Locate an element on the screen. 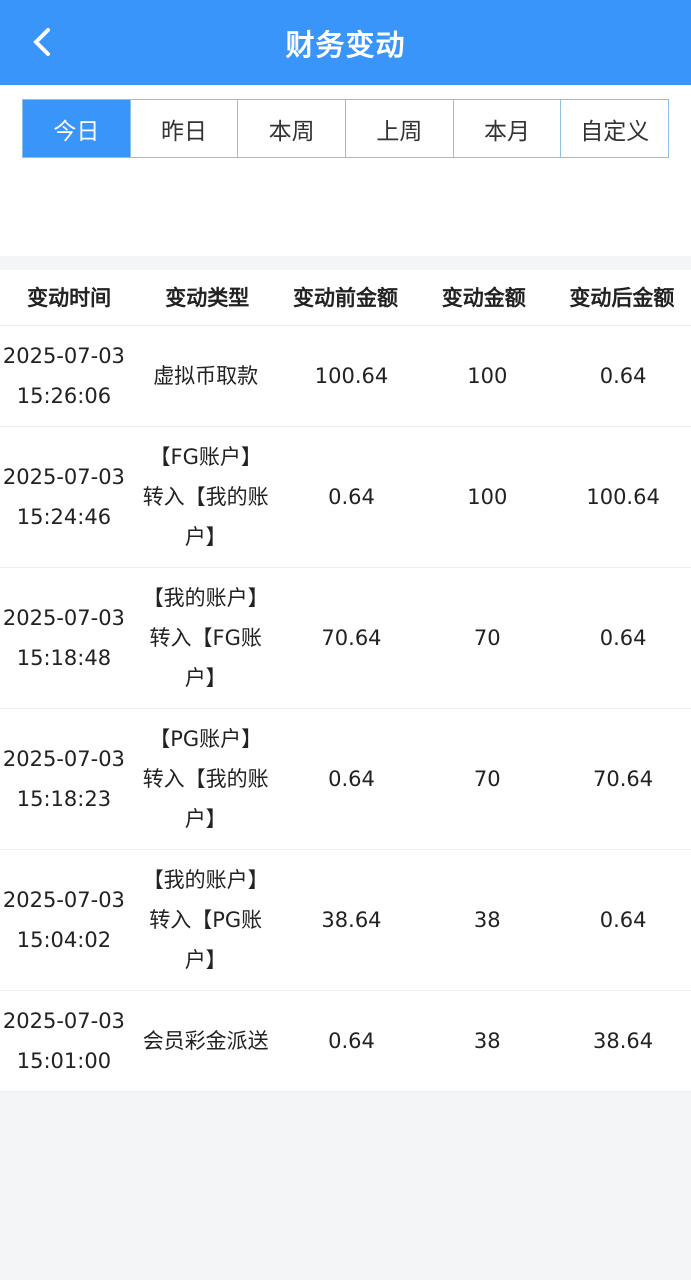 The width and height of the screenshot is (691, 1280). table-row: 2025-07-03 15:01:00 会员彩金派送 0.64 38 38.64 is located at coordinates (345, 1041).